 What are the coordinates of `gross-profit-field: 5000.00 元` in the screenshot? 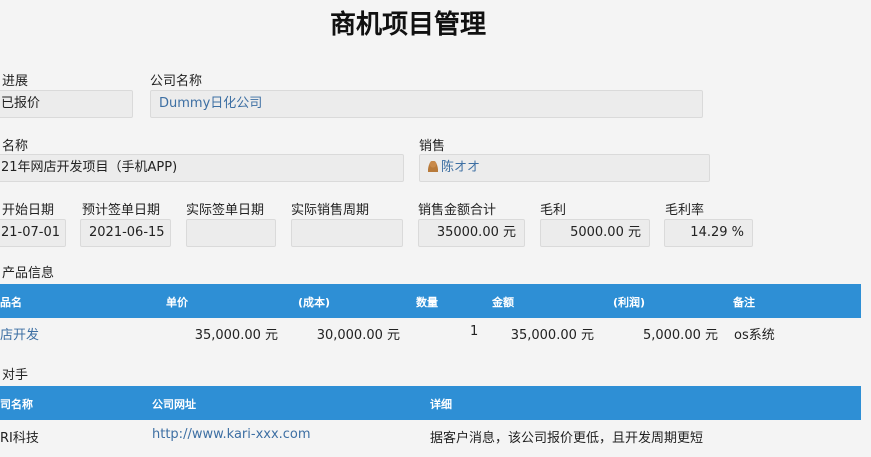 It's located at (595, 233).